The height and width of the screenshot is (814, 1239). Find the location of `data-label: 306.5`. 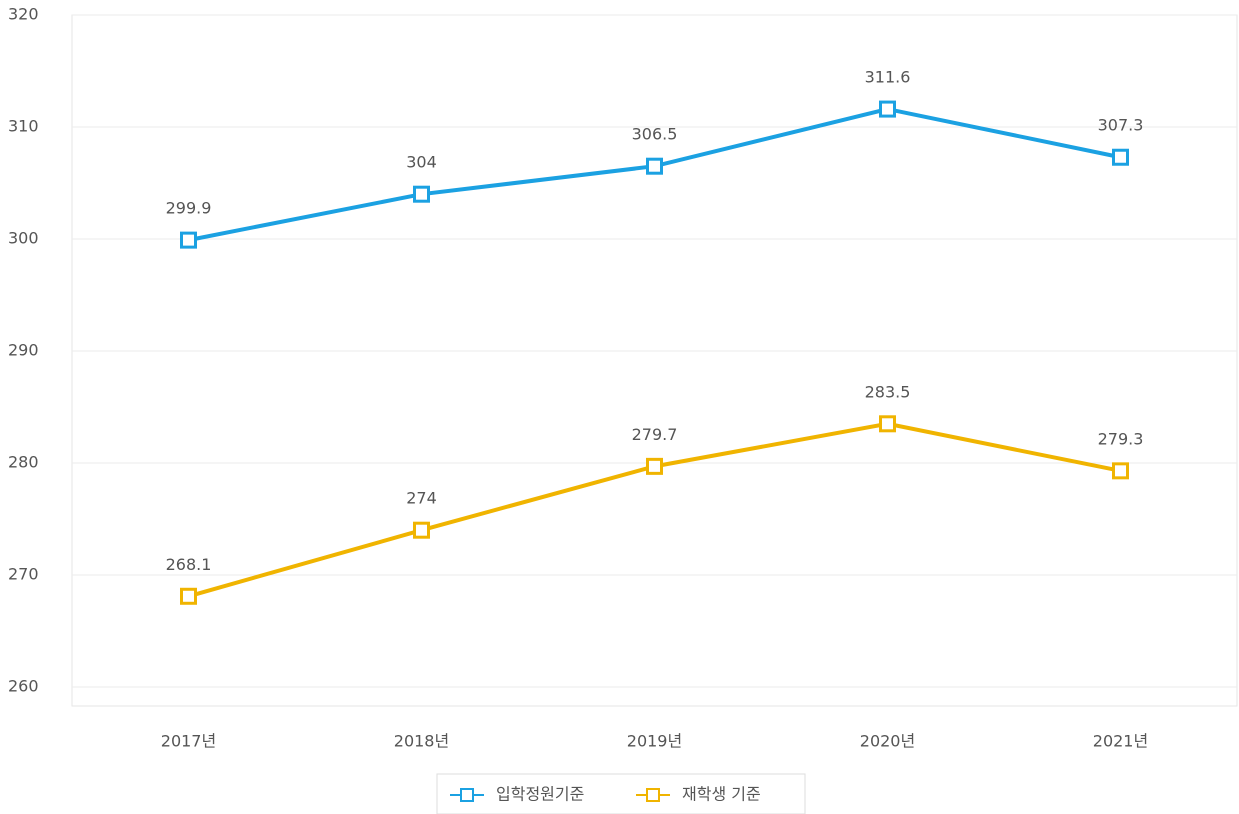

data-label: 306.5 is located at coordinates (655, 134).